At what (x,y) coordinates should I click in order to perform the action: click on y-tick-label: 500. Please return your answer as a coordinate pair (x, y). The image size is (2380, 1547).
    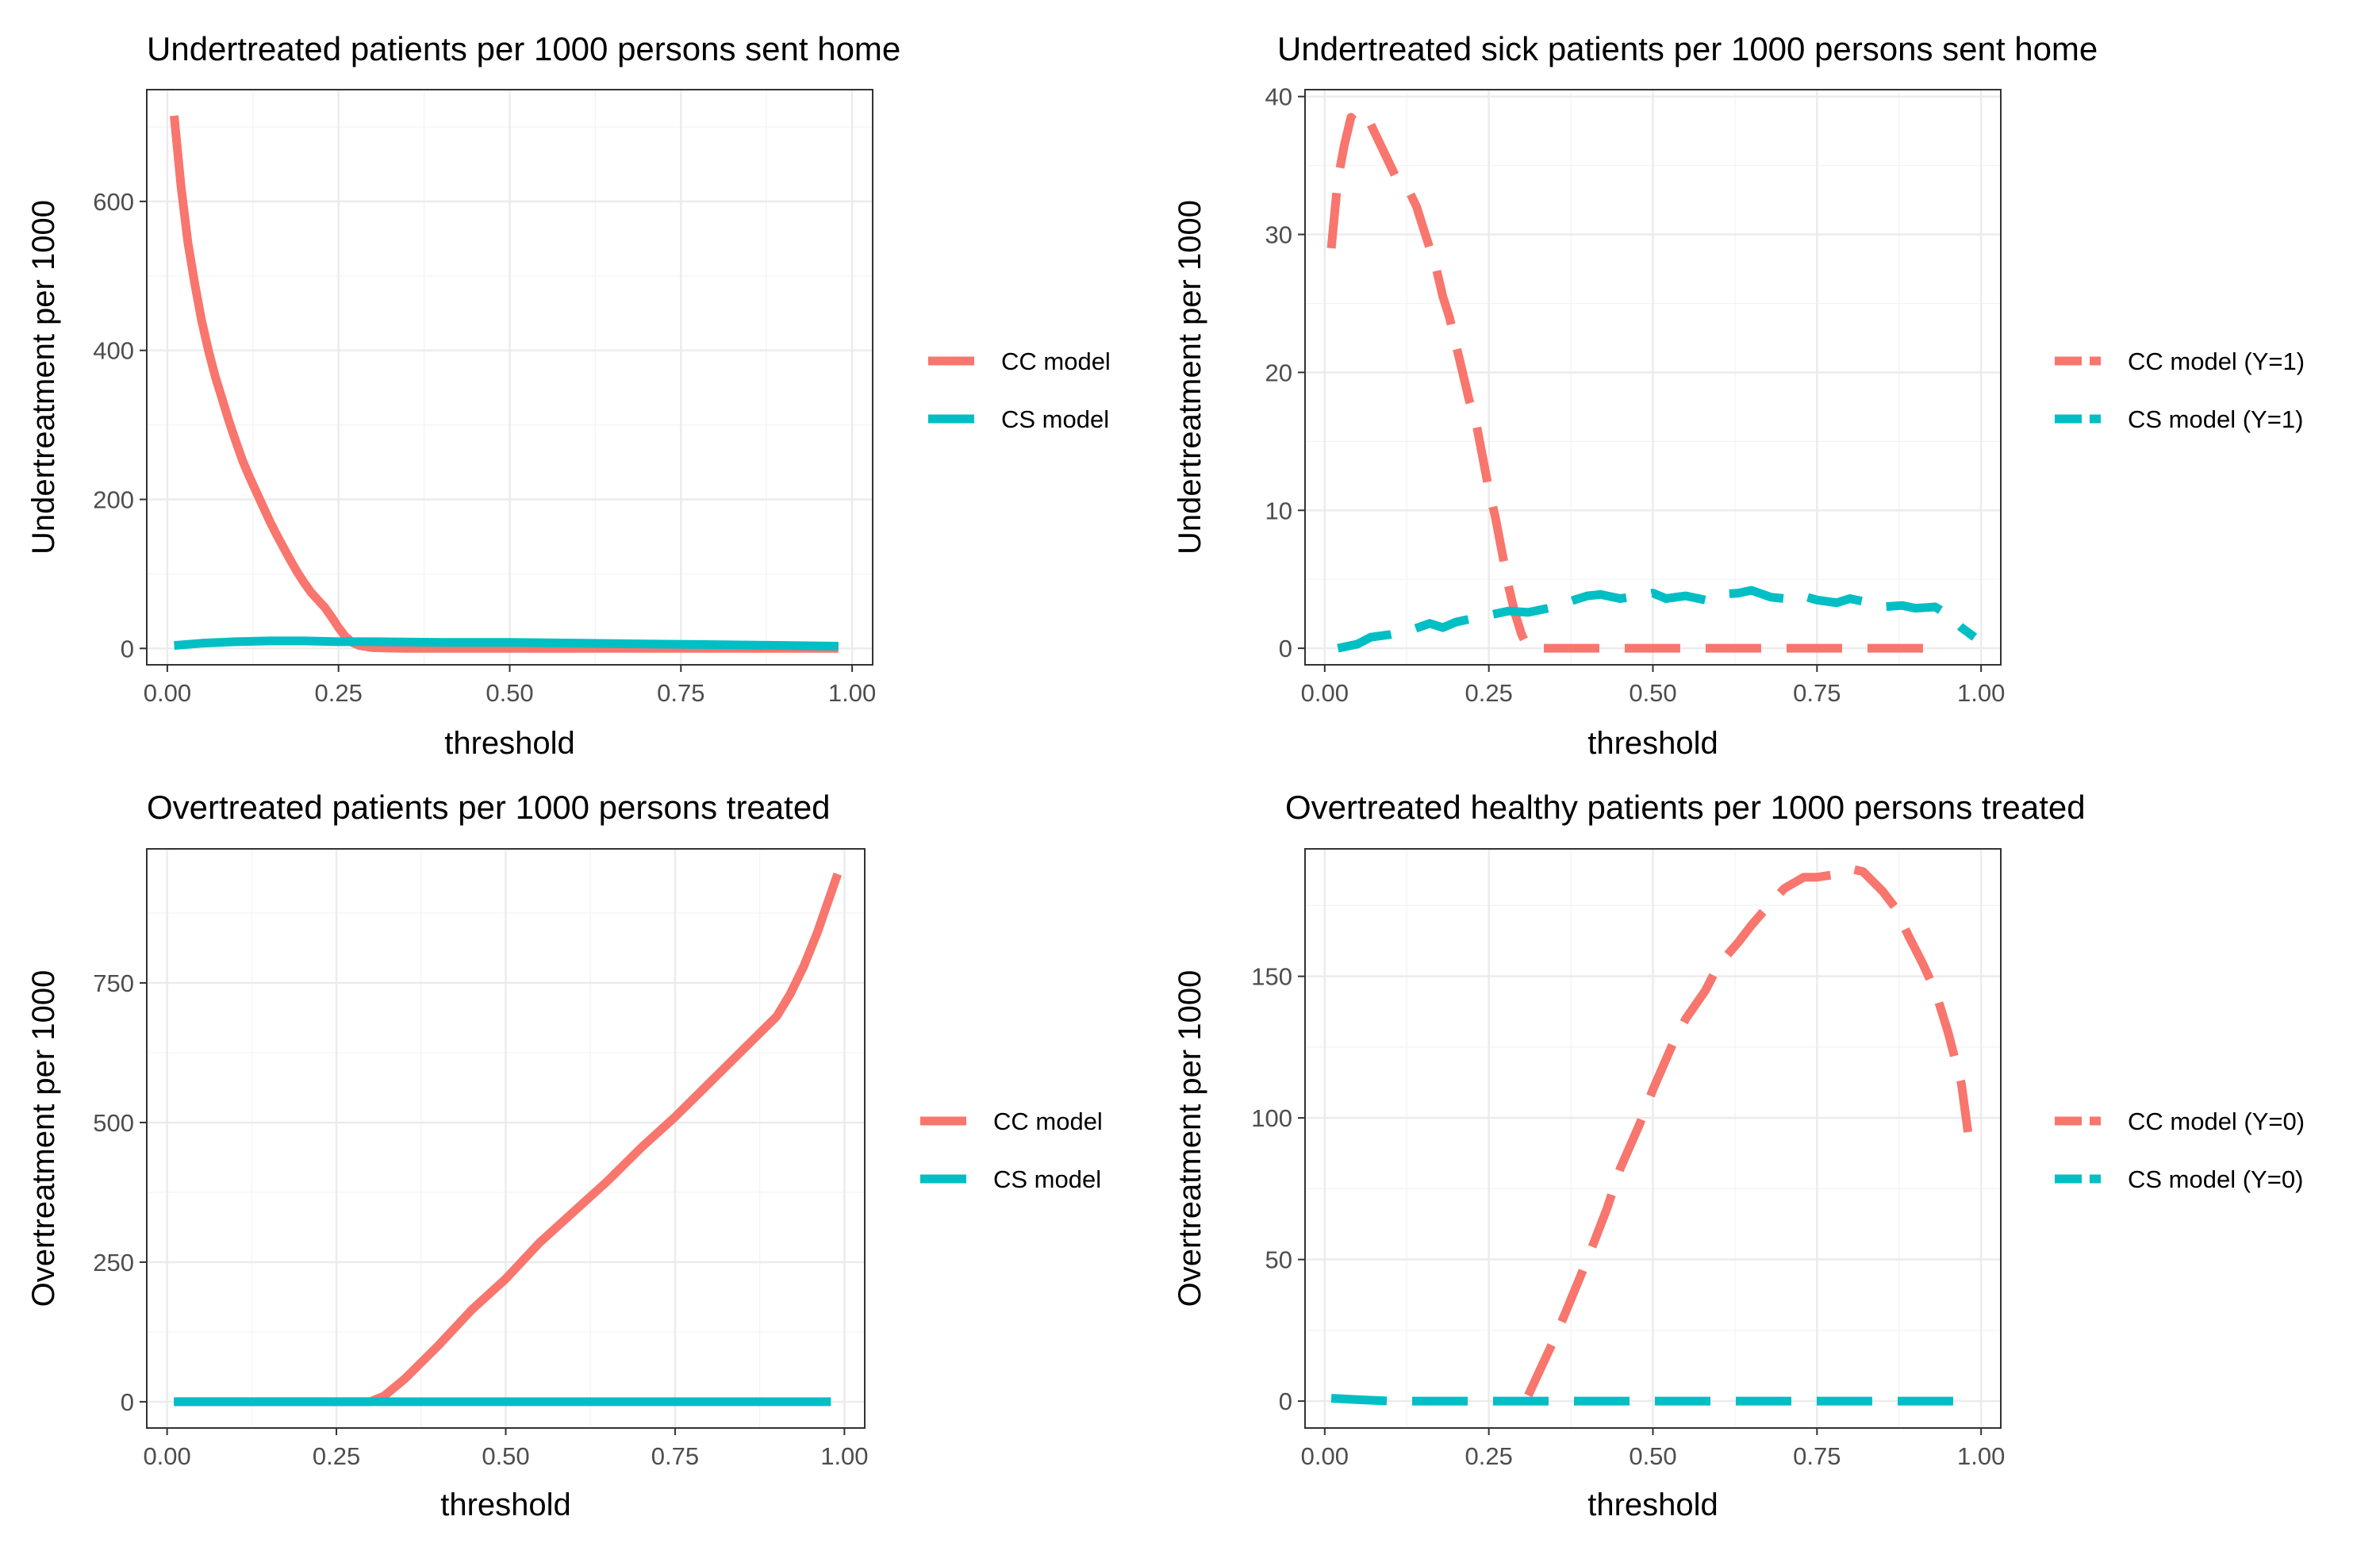
    Looking at the image, I should click on (113, 1123).